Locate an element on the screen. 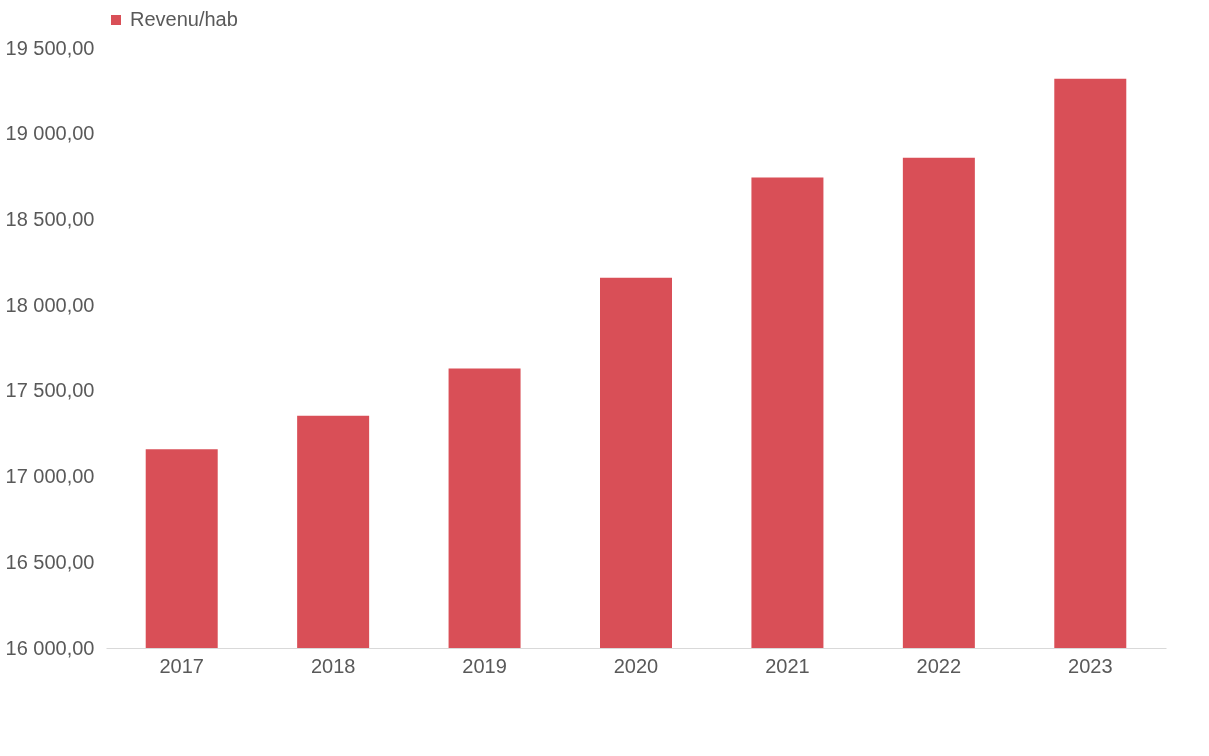  x-tick-label: 2019 is located at coordinates (484, 665).